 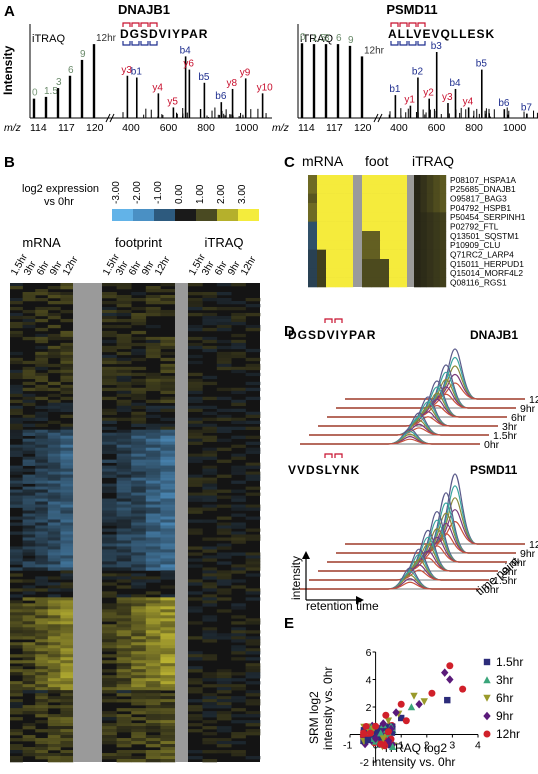 What do you see at coordinates (48, 39) in the screenshot?
I see `itraq-label: iTRAQ` at bounding box center [48, 39].